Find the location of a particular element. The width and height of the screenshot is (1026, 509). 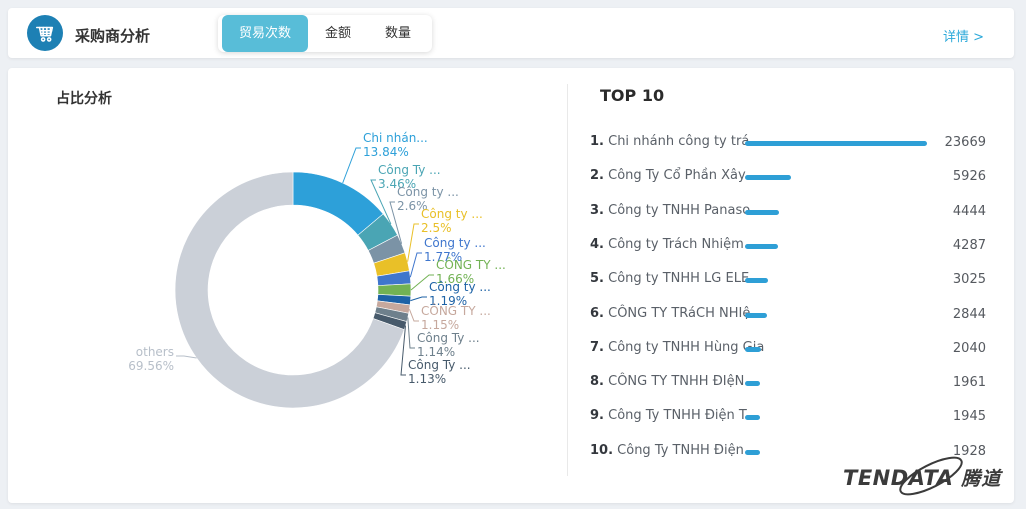

top10-row: 9. Công Ty TNHH Điện T... 1945 is located at coordinates (792, 418).